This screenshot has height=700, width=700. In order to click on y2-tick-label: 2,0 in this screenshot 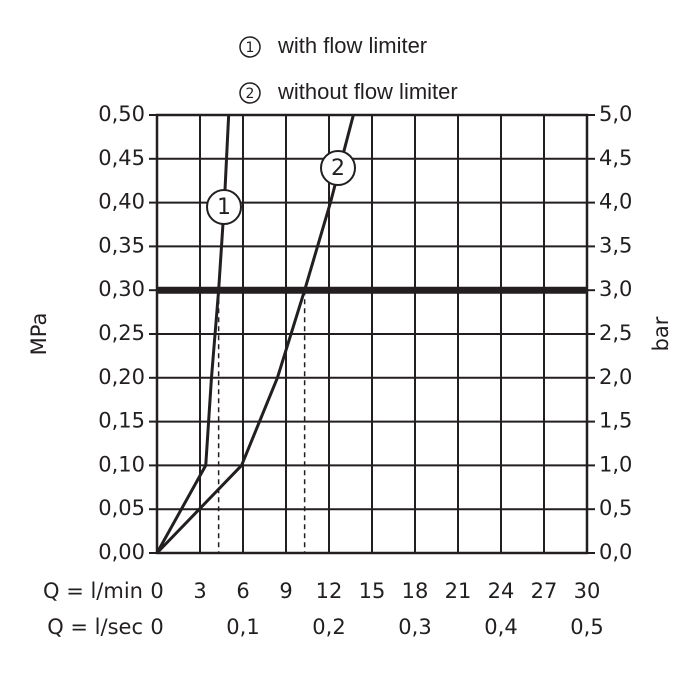, I will do `click(615, 377)`.